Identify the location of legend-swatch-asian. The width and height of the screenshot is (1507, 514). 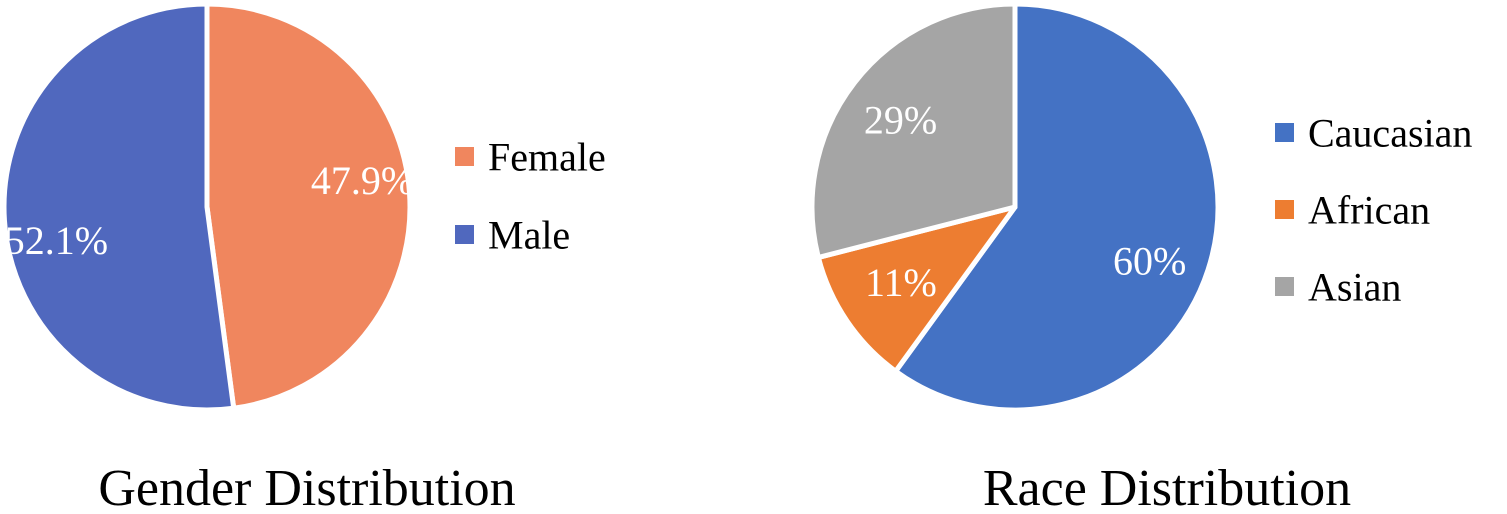
(1284, 286).